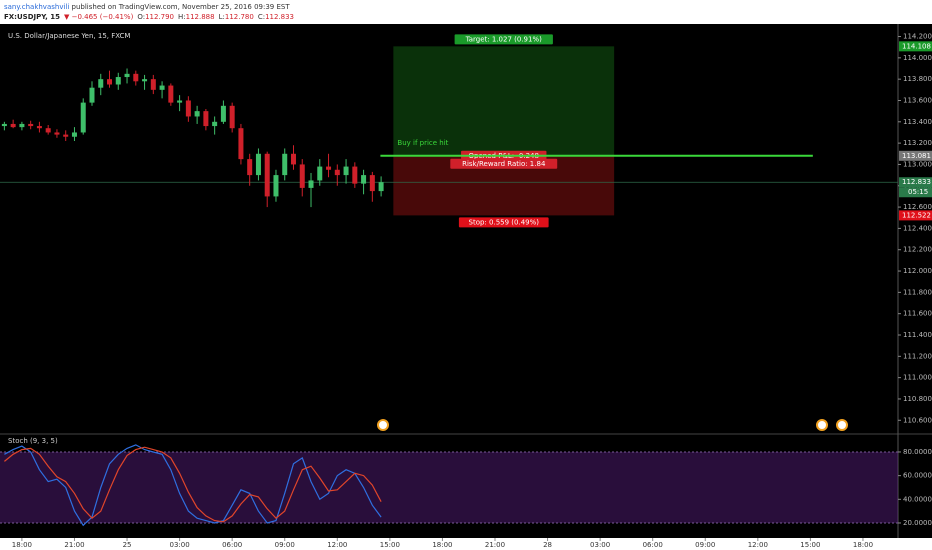  I want to click on y-tick-label: 113.200, so click(917, 143).